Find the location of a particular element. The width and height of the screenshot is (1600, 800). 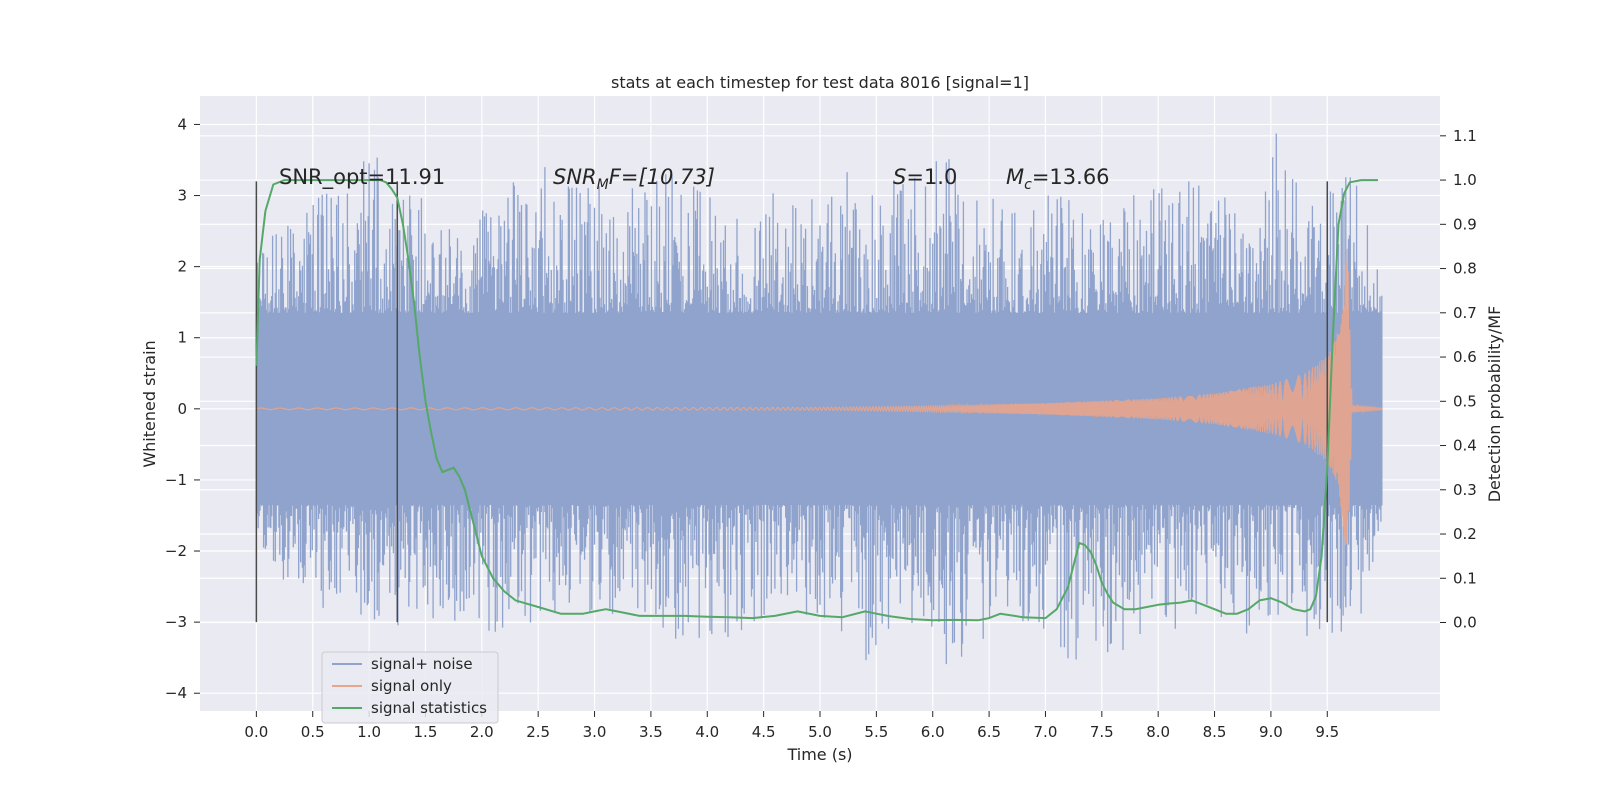

legend-label-signal-noise: signal+ noise is located at coordinates (422, 664).